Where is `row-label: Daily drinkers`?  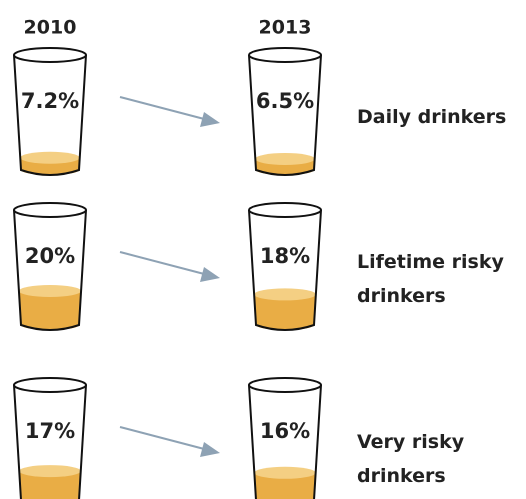
row-label: Daily drinkers is located at coordinates (432, 117).